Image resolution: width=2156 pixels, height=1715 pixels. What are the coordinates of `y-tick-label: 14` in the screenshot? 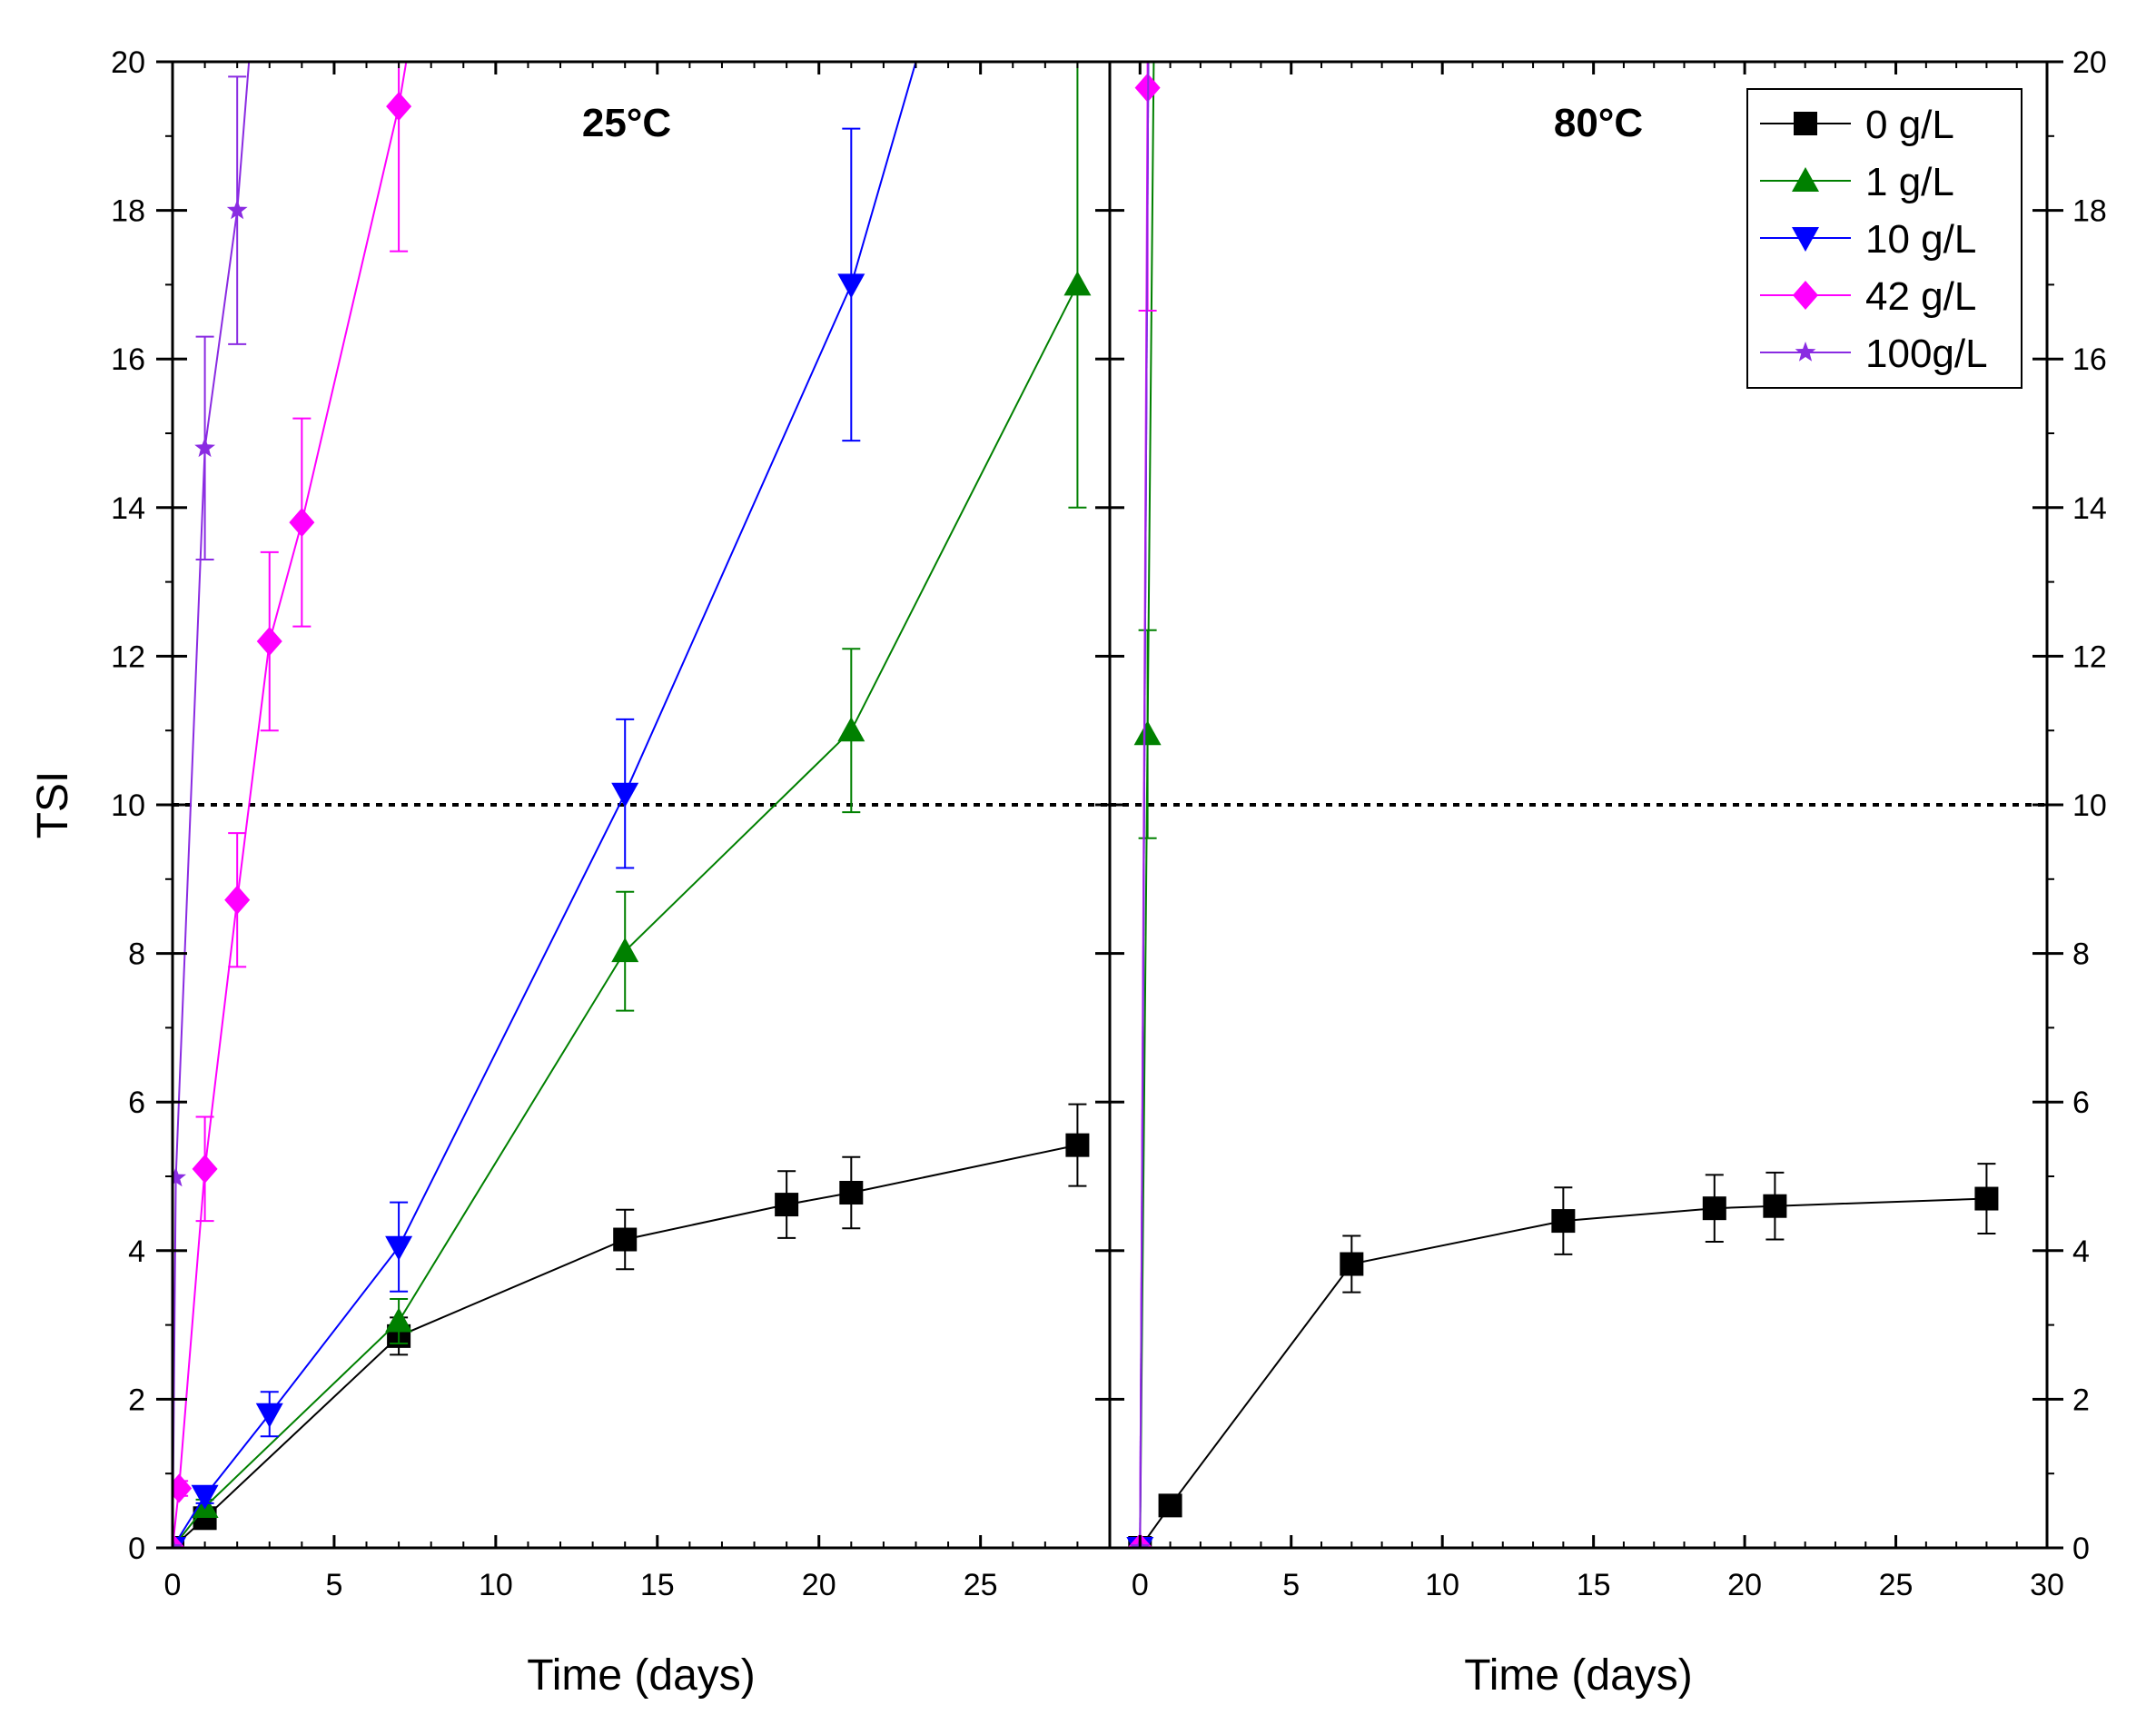 It's located at (128, 508).